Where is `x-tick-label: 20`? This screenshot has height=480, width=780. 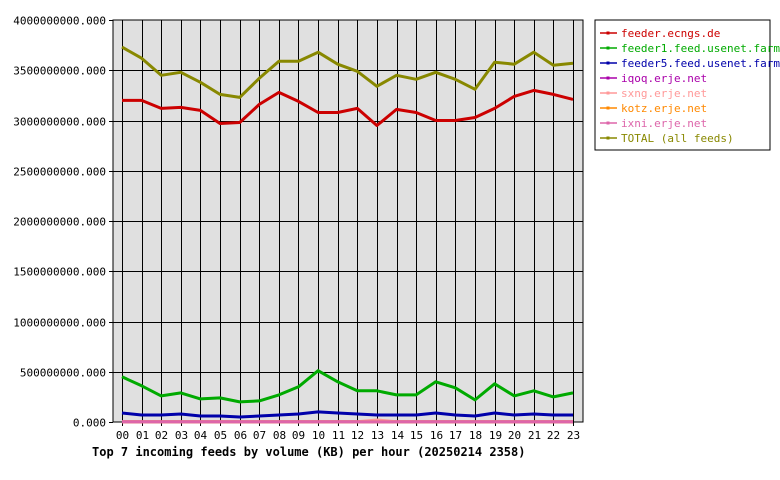
x-tick-label: 20 is located at coordinates (514, 435).